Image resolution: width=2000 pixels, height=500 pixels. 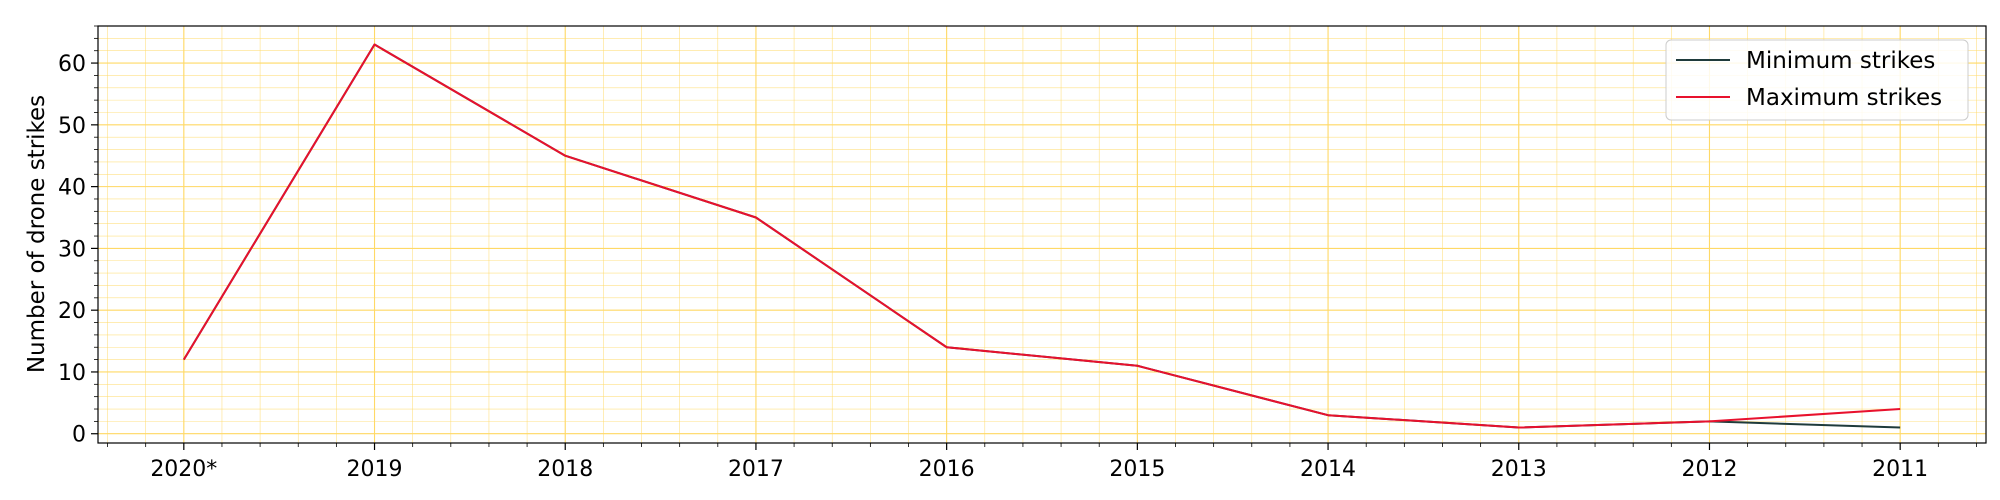 I want to click on x-tick-label: 2016, so click(x=947, y=469).